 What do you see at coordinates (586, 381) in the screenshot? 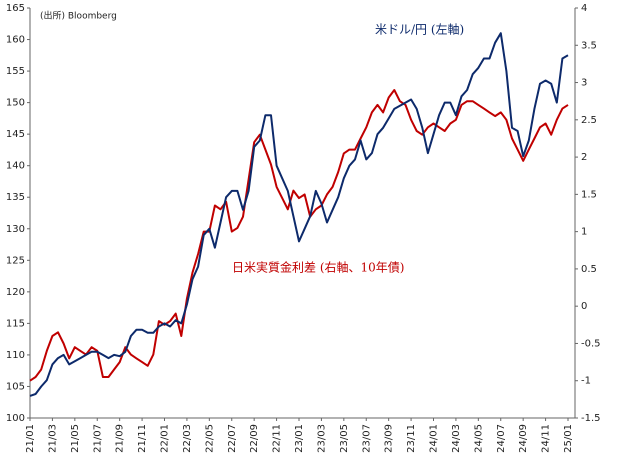
I see `y2-tick-label: -1` at bounding box center [586, 381].